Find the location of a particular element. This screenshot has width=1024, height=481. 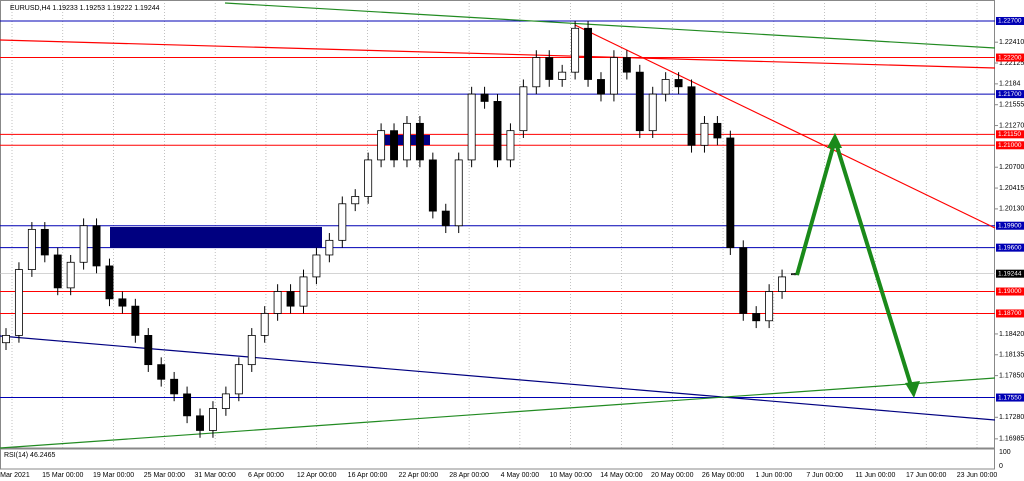

x-tick-label: 10 May 00:00 is located at coordinates (570, 475).